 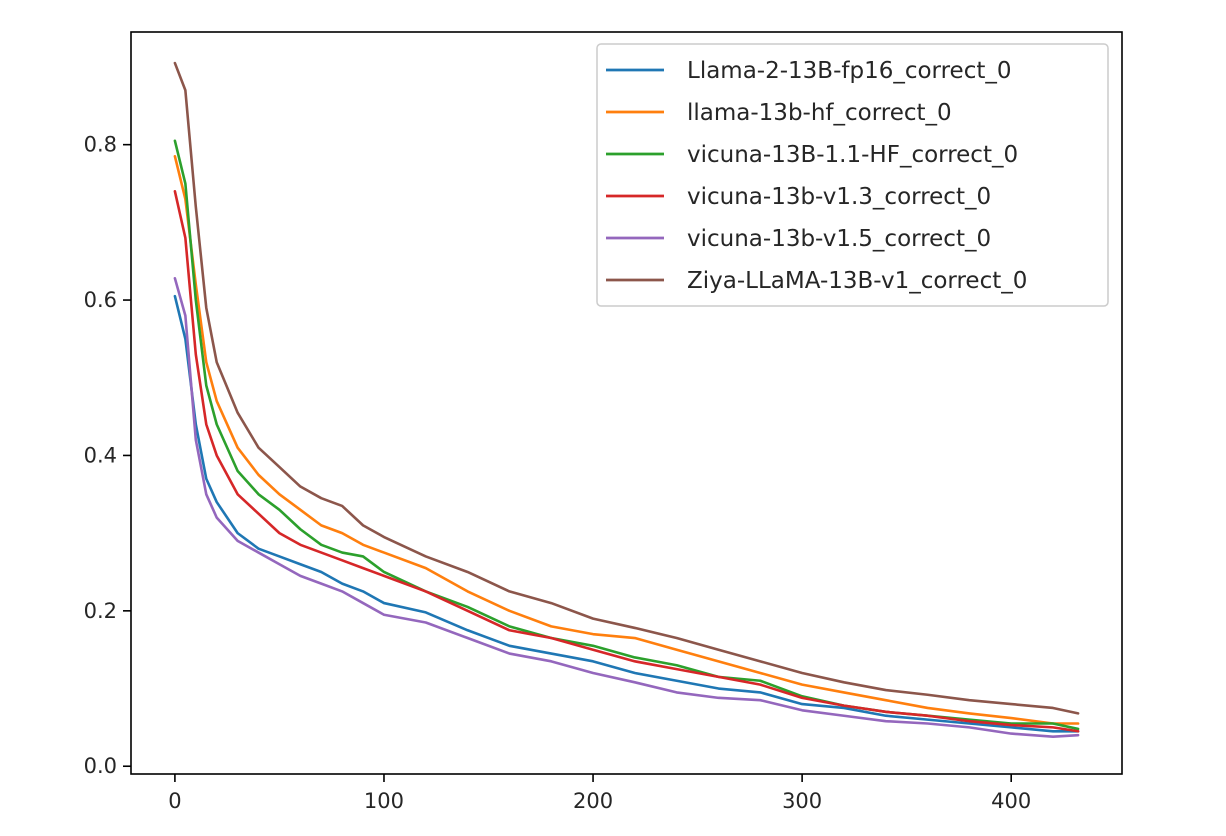 I want to click on y-axis: 0.0 0.2 0.4 0.6 0.8, so click(x=107, y=455).